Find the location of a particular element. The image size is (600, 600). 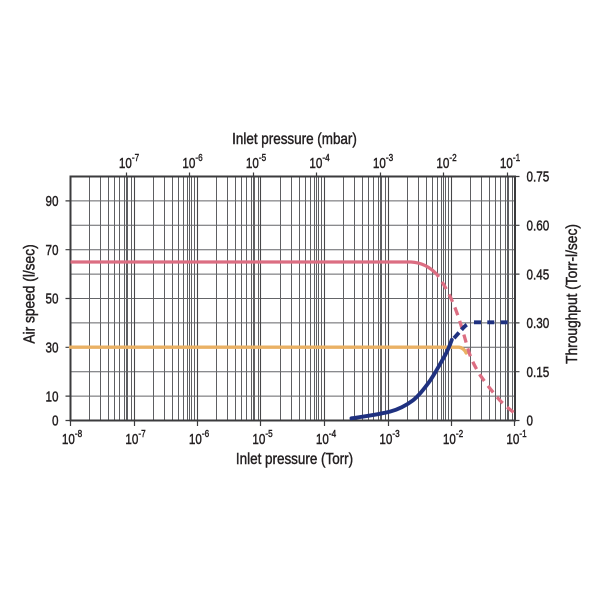

svg-text: 10 is located at coordinates (51, 396).